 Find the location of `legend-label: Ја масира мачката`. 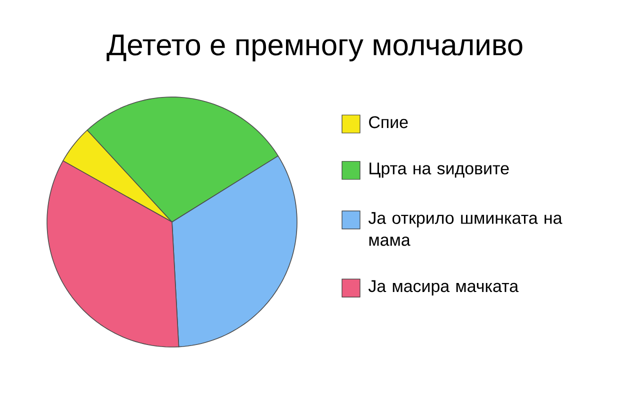

legend-label: Ја масира мачката is located at coordinates (443, 288).